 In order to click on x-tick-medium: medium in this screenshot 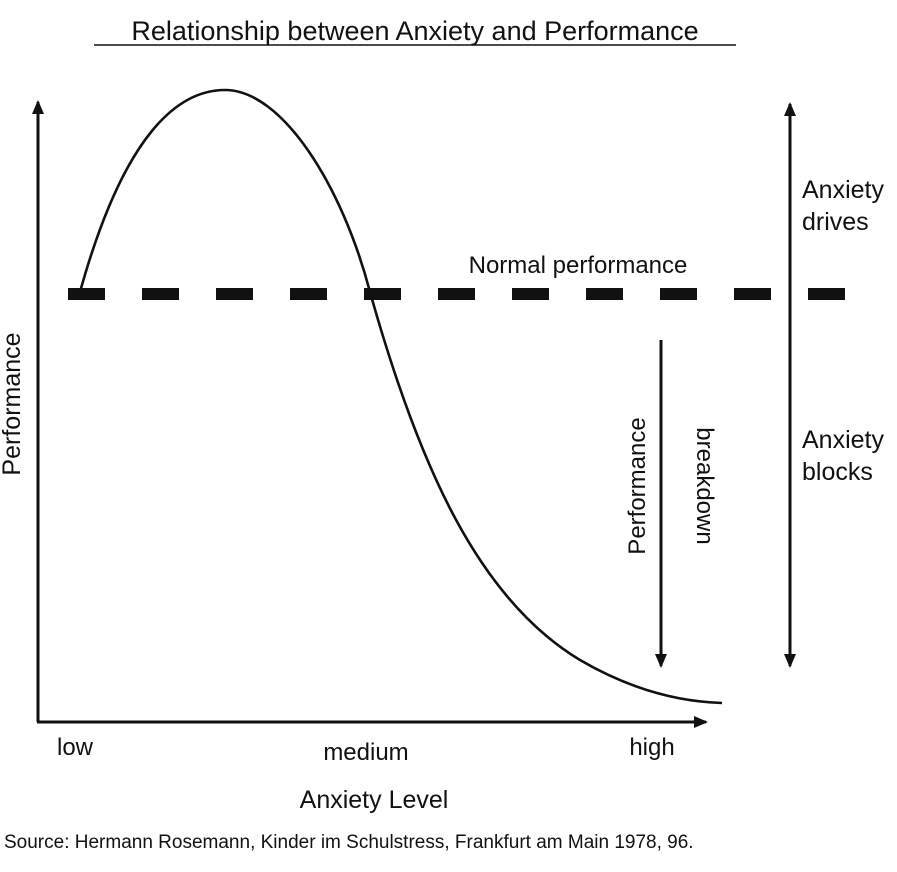, I will do `click(365, 752)`.